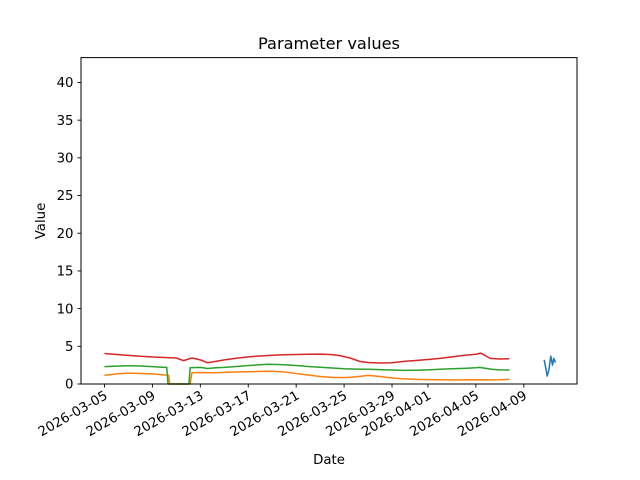  I want to click on y-tick-label: 0, so click(69, 385).